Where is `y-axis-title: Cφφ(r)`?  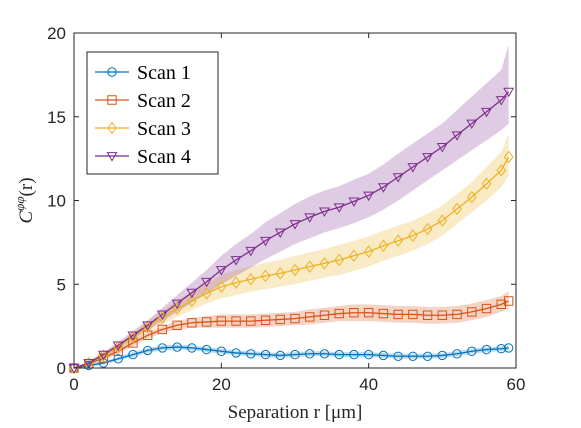 y-axis-title: Cφφ(r) is located at coordinates (24, 200).